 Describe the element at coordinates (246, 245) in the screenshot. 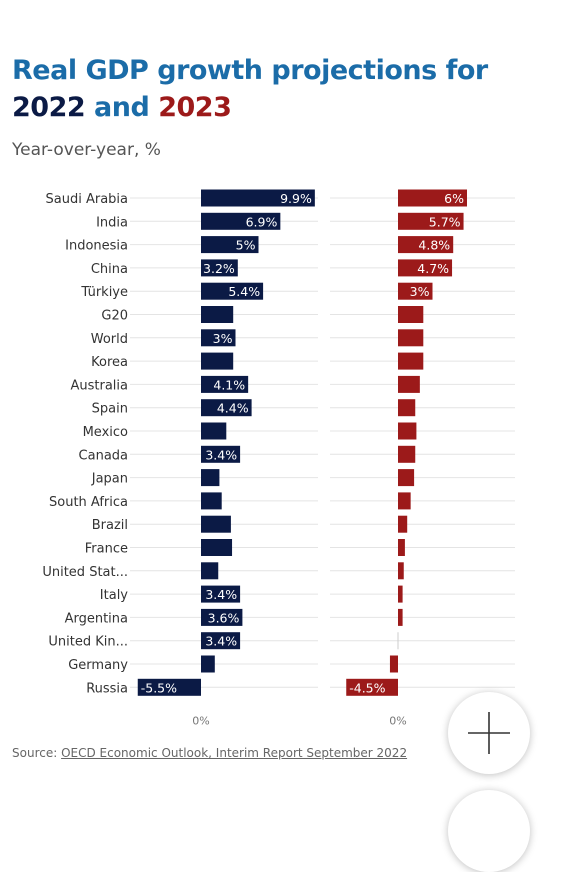

I see `data-label-2022: 5%` at that location.